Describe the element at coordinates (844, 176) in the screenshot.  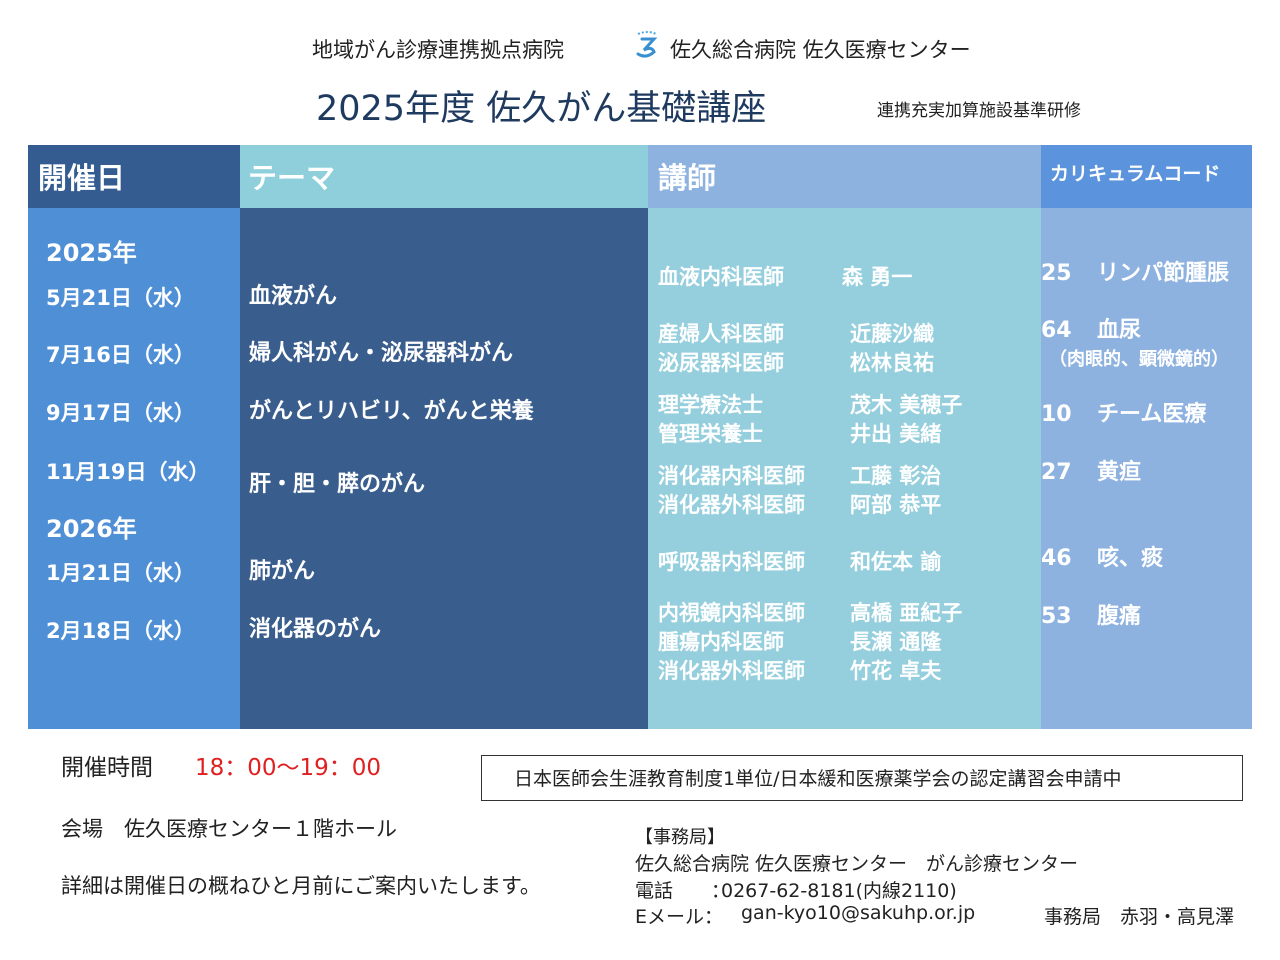
I see `header-lecturer: 講師` at that location.